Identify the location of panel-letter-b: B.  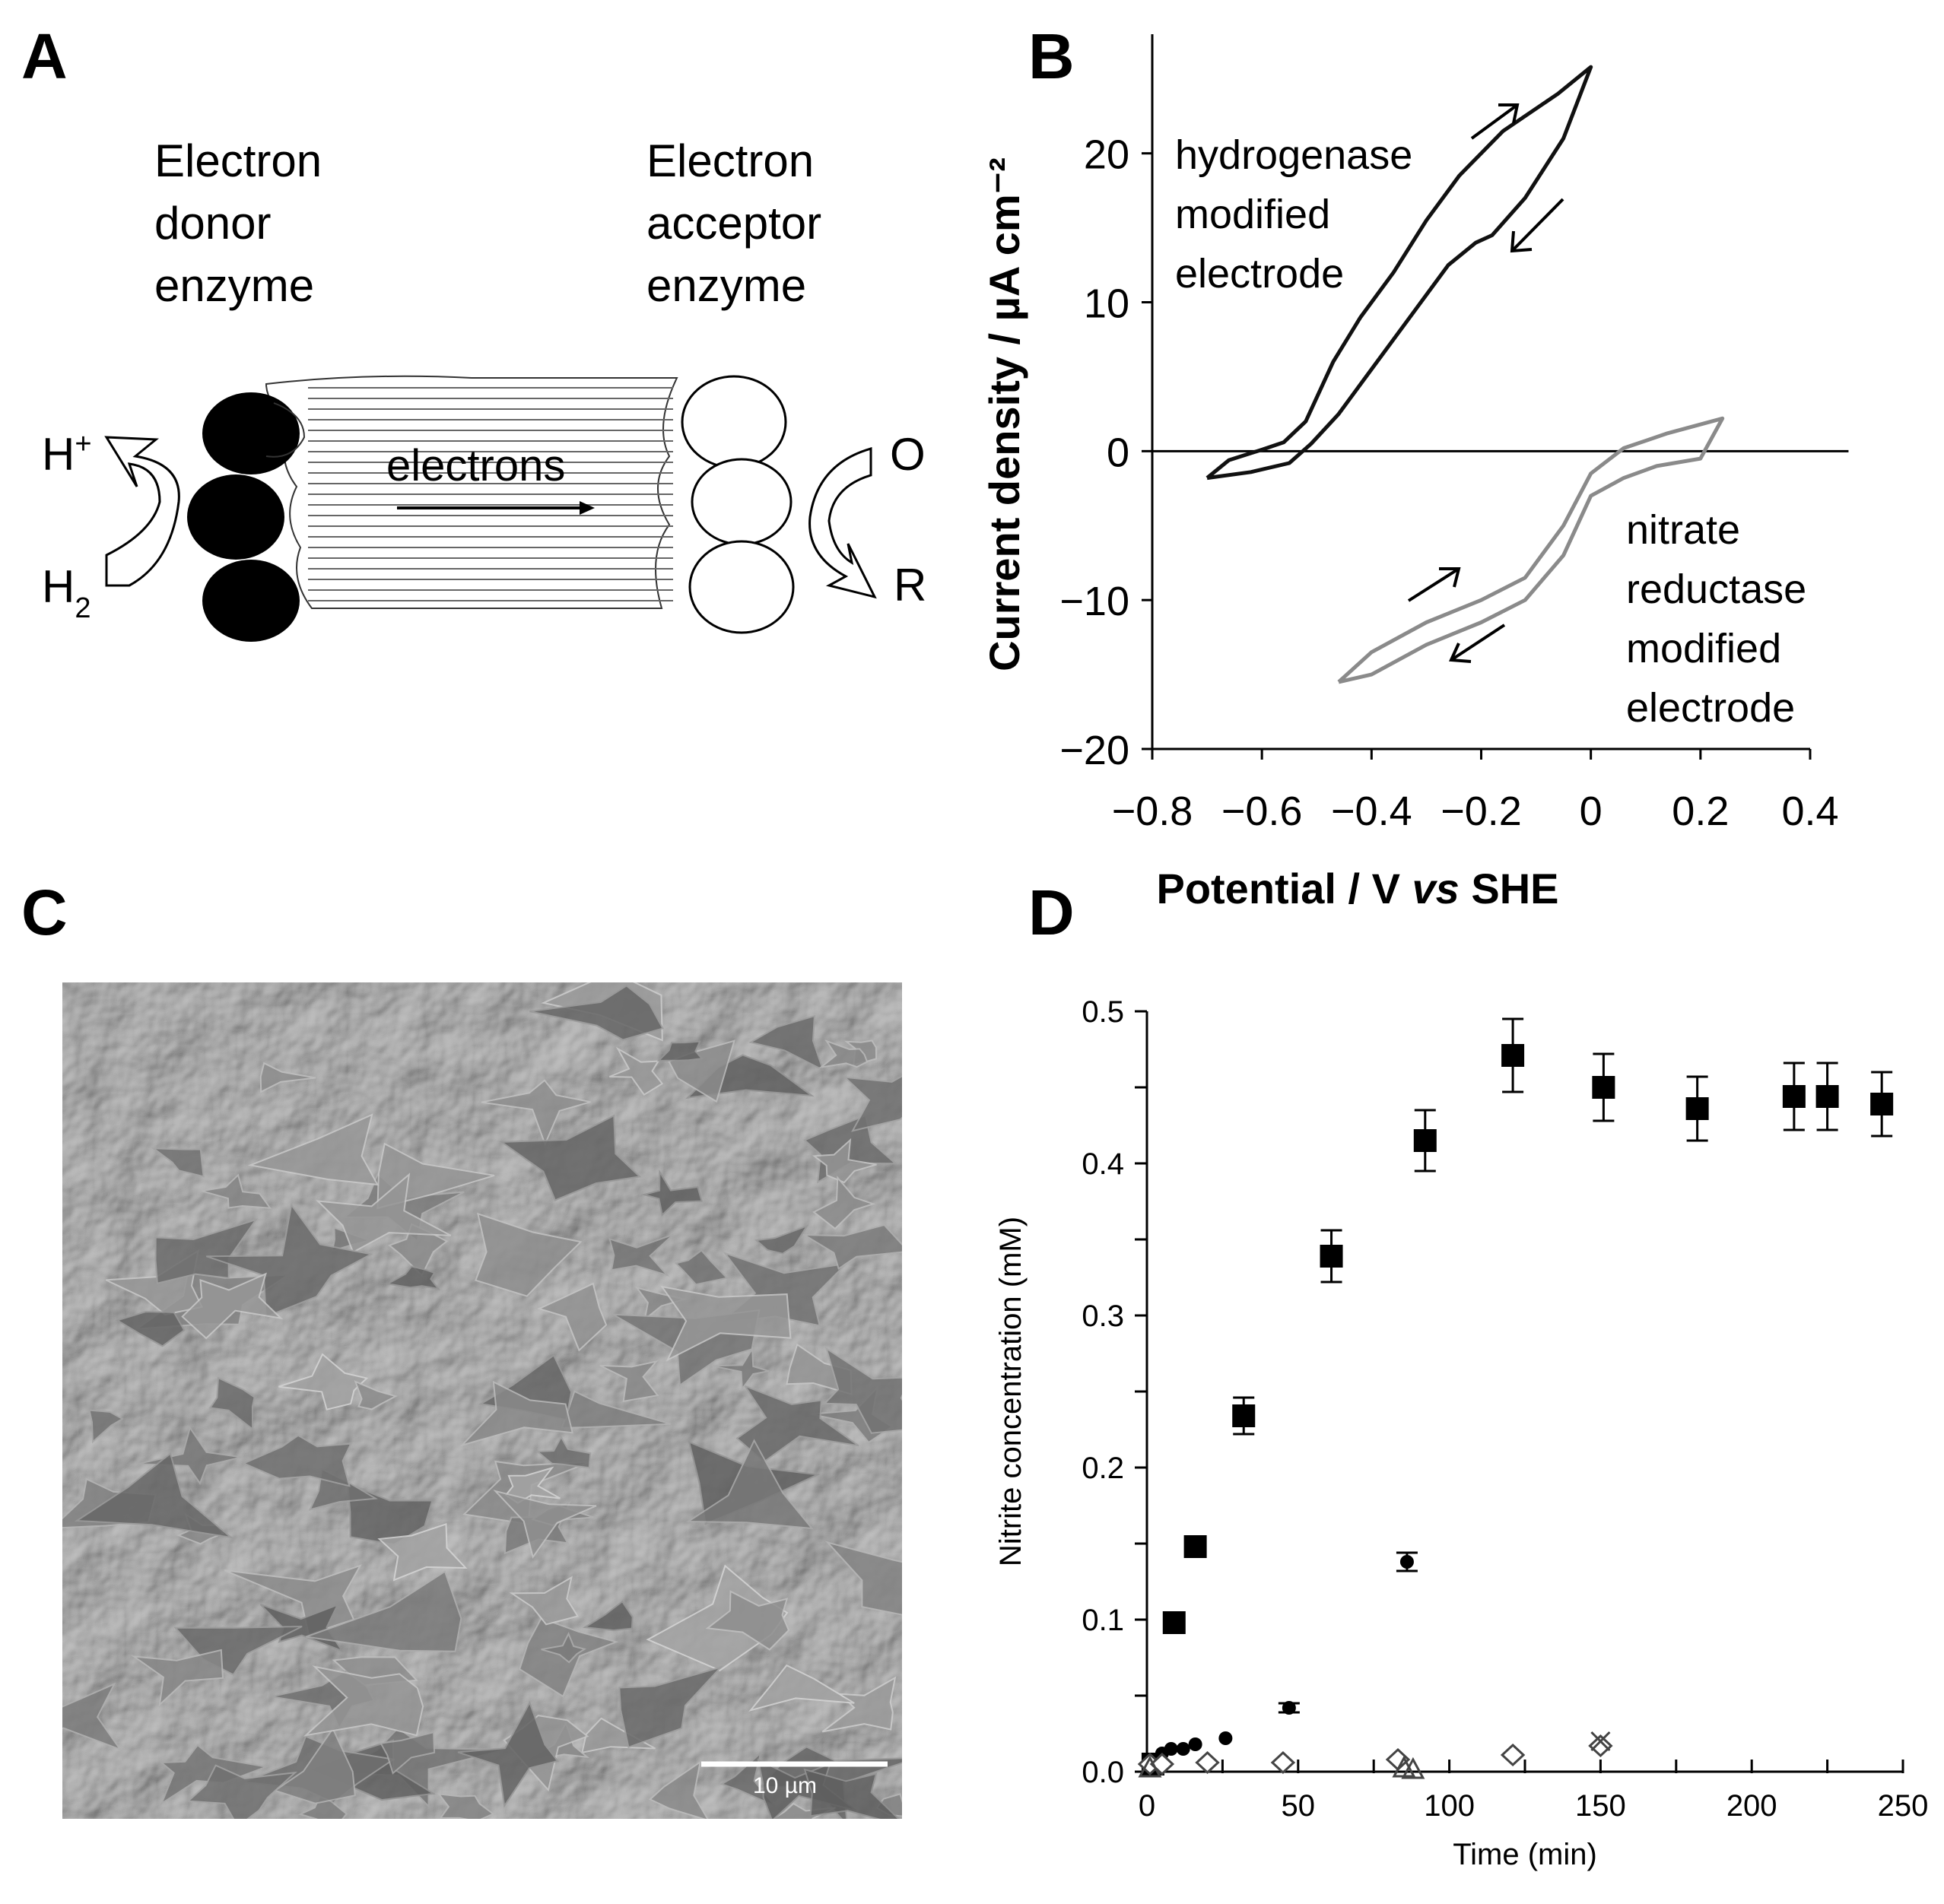
(1051, 57).